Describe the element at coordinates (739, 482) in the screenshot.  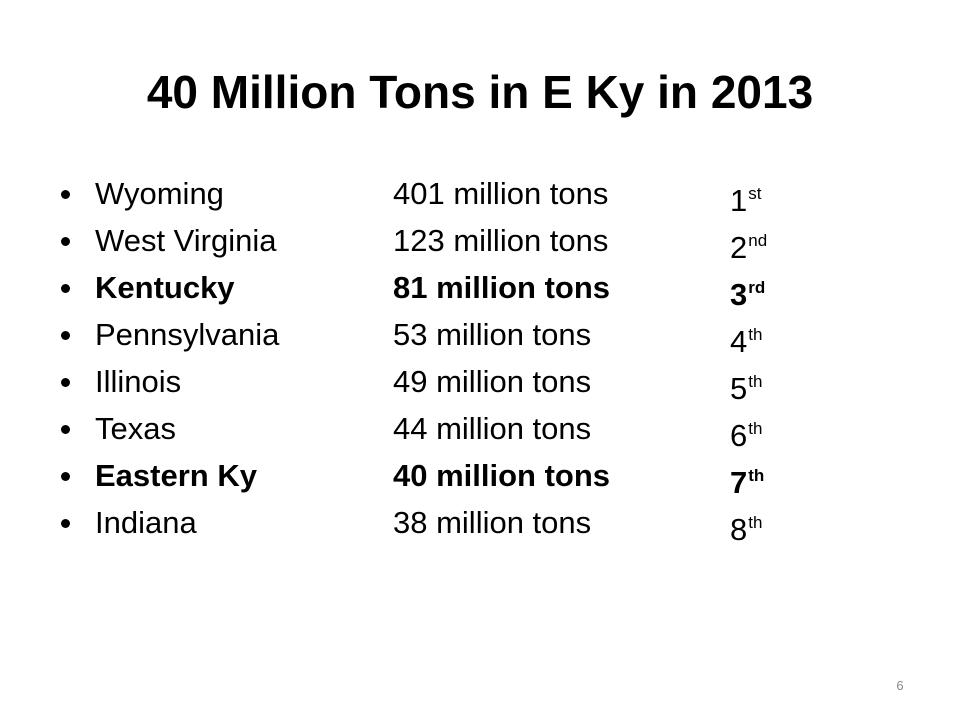
I see `rank-number: 7` at that location.